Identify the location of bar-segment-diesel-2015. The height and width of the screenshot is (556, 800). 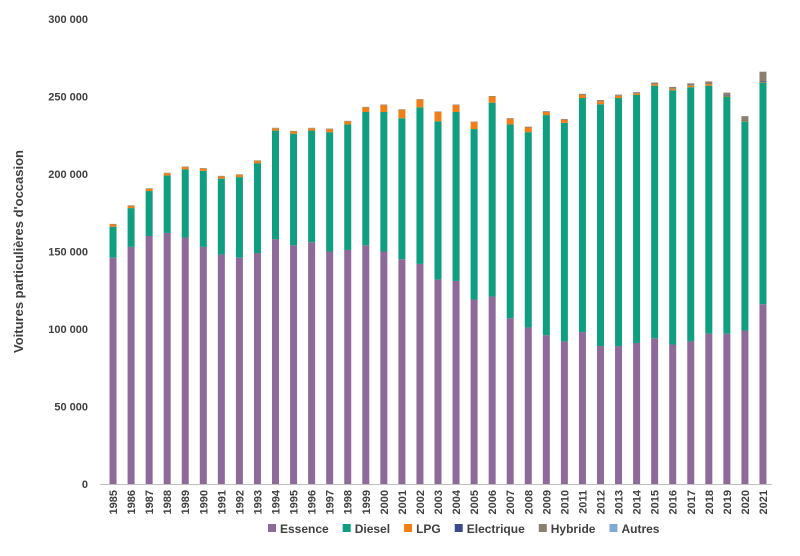
(655, 212).